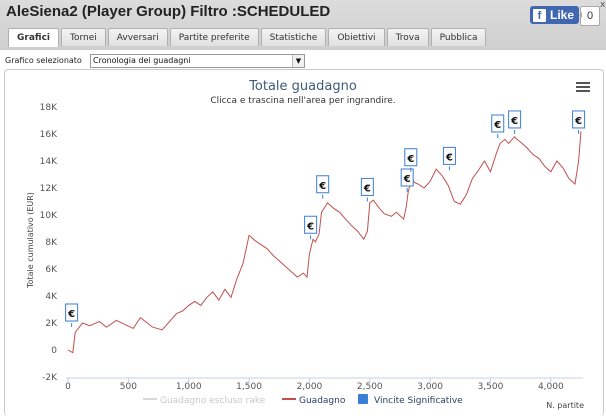 The height and width of the screenshot is (416, 606). What do you see at coordinates (213, 401) in the screenshot?
I see `legend-label: Guadagno escluso rake` at bounding box center [213, 401].